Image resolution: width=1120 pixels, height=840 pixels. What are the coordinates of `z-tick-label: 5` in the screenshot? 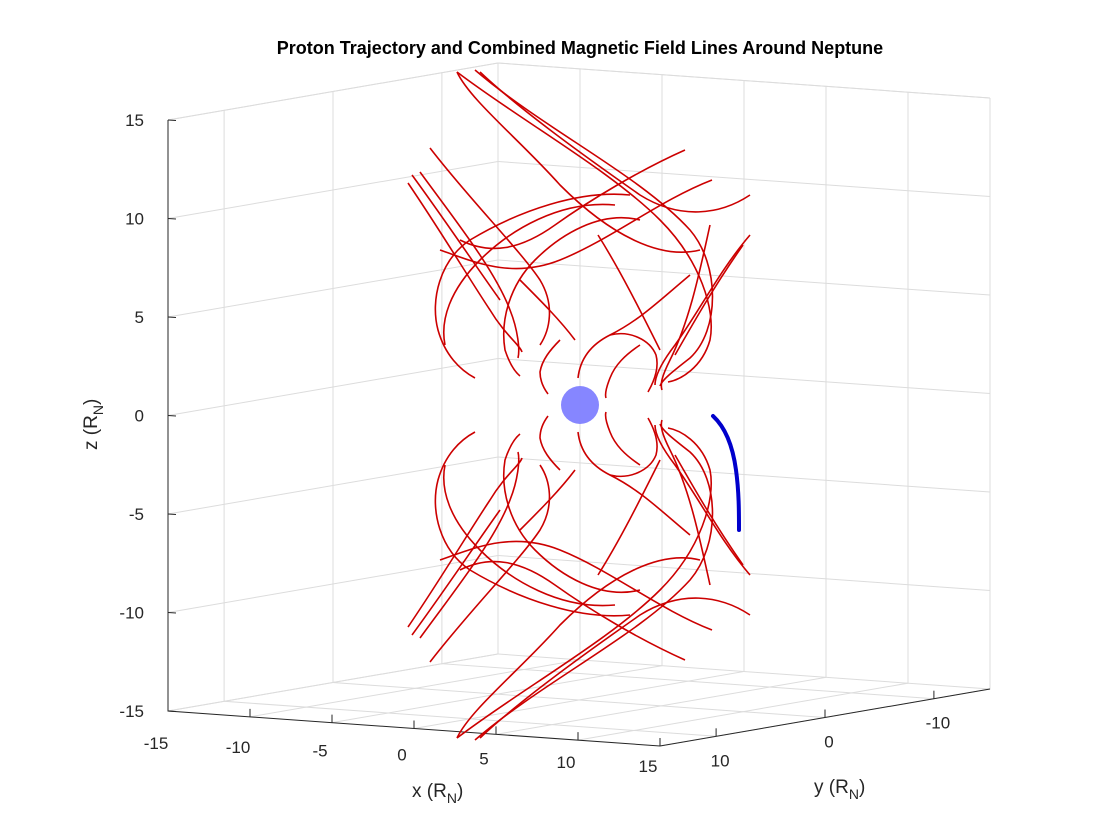 It's located at (139, 317).